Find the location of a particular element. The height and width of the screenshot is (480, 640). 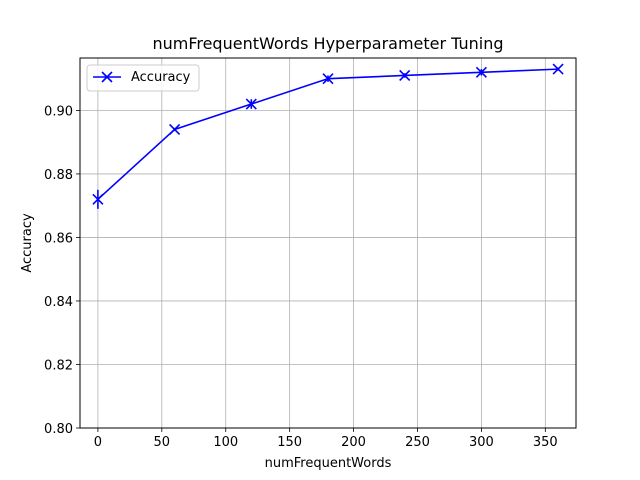

x-tick-label: 200 is located at coordinates (353, 442).